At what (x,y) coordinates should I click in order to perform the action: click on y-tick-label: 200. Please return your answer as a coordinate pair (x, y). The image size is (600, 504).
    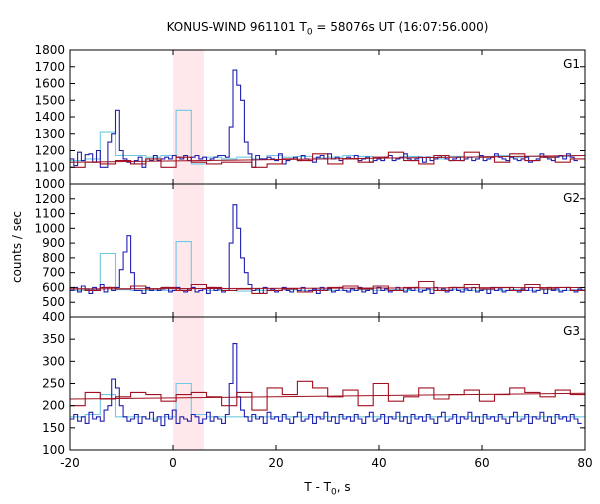
    Looking at the image, I should click on (53, 406).